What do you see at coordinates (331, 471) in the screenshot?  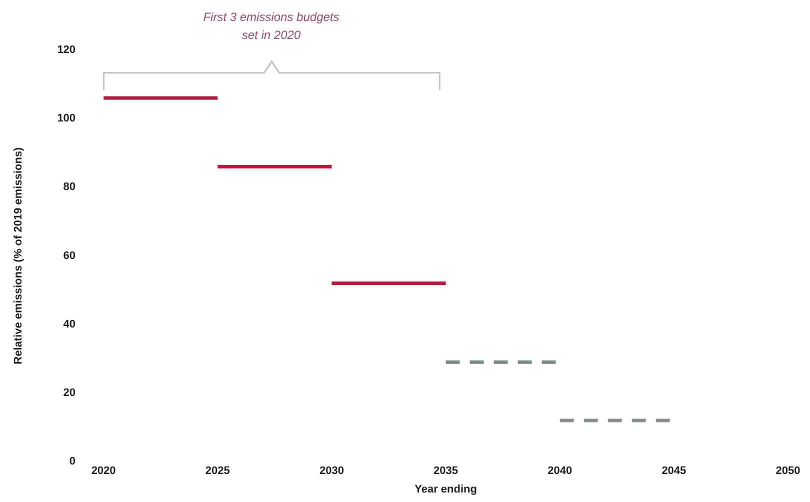 I see `x-tick-label: 2030` at bounding box center [331, 471].